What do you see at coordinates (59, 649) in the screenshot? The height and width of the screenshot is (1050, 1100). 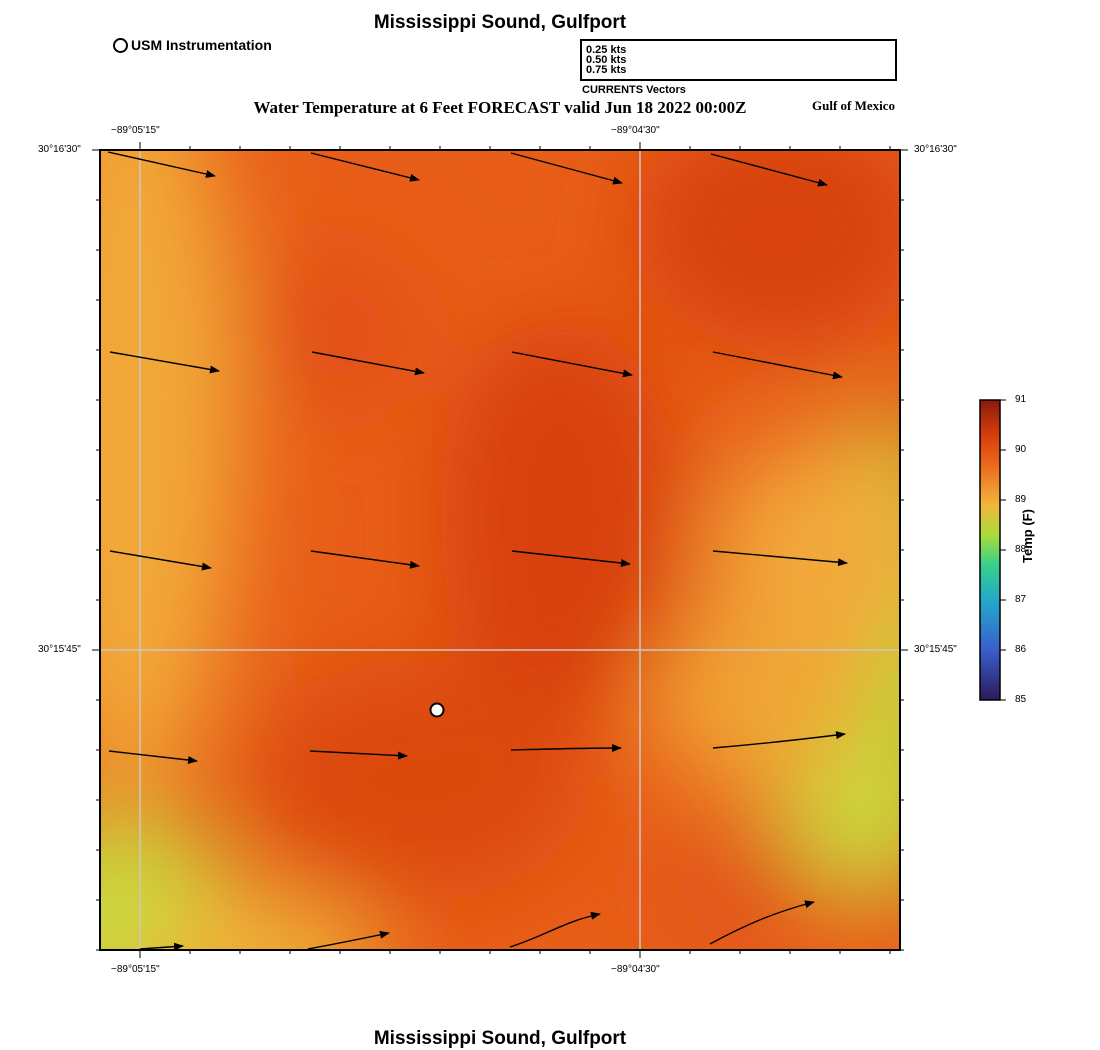 I see `lat-tick-label-left: 30°15'45"` at bounding box center [59, 649].